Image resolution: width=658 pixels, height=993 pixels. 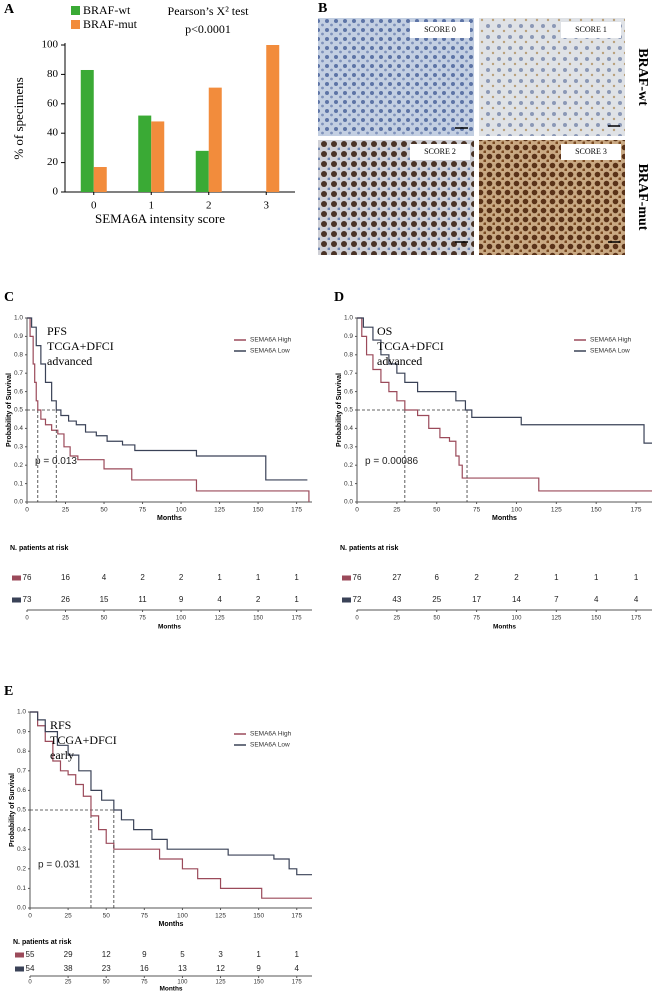 I want to click on risk-count: 5, so click(x=182, y=954).